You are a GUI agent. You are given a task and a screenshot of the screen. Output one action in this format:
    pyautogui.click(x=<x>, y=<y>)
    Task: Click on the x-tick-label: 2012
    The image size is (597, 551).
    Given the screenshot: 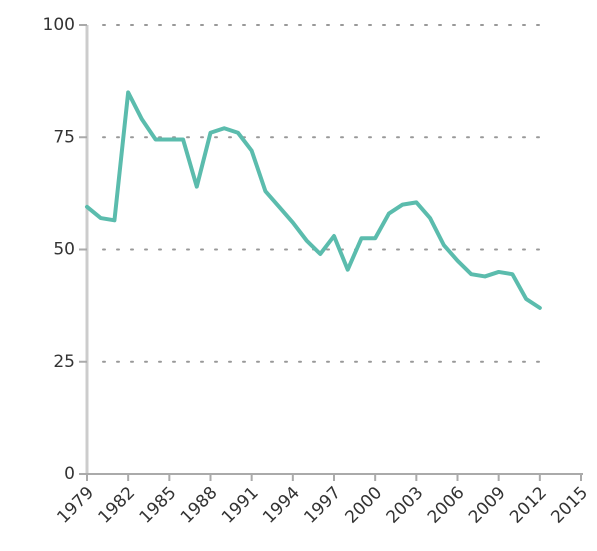 What is the action you would take?
    pyautogui.click(x=528, y=505)
    